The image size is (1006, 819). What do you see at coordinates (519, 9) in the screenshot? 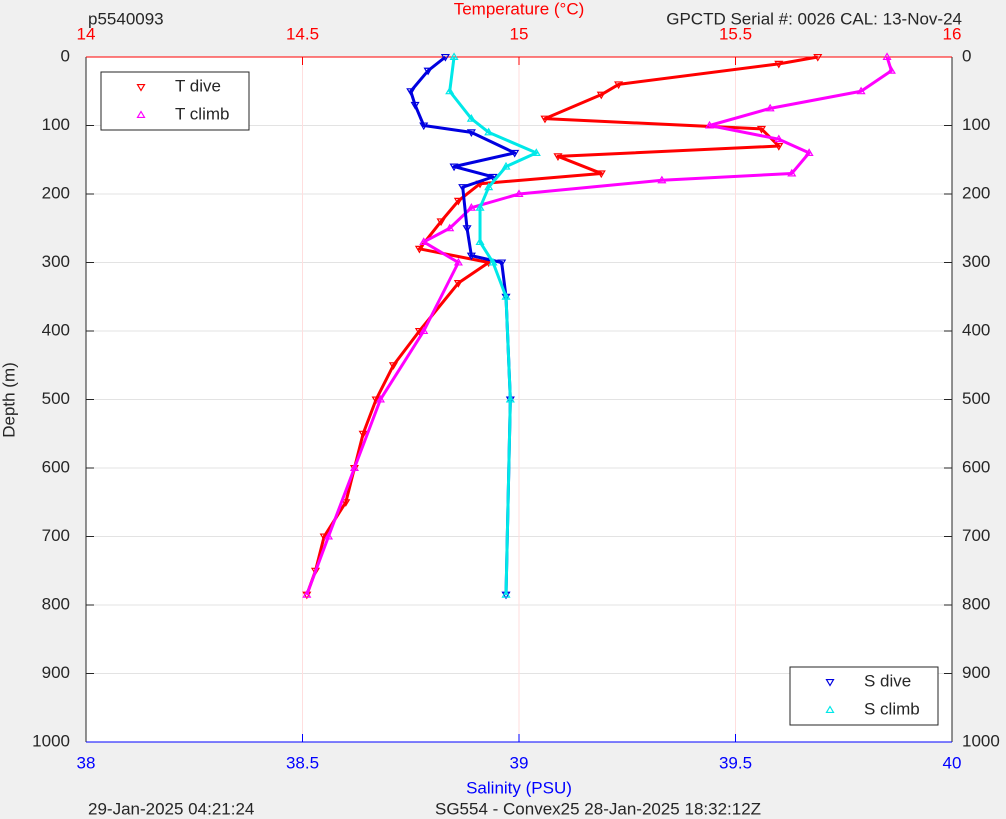
I see `x-axis-title: Temperature (°C)` at bounding box center [519, 9].